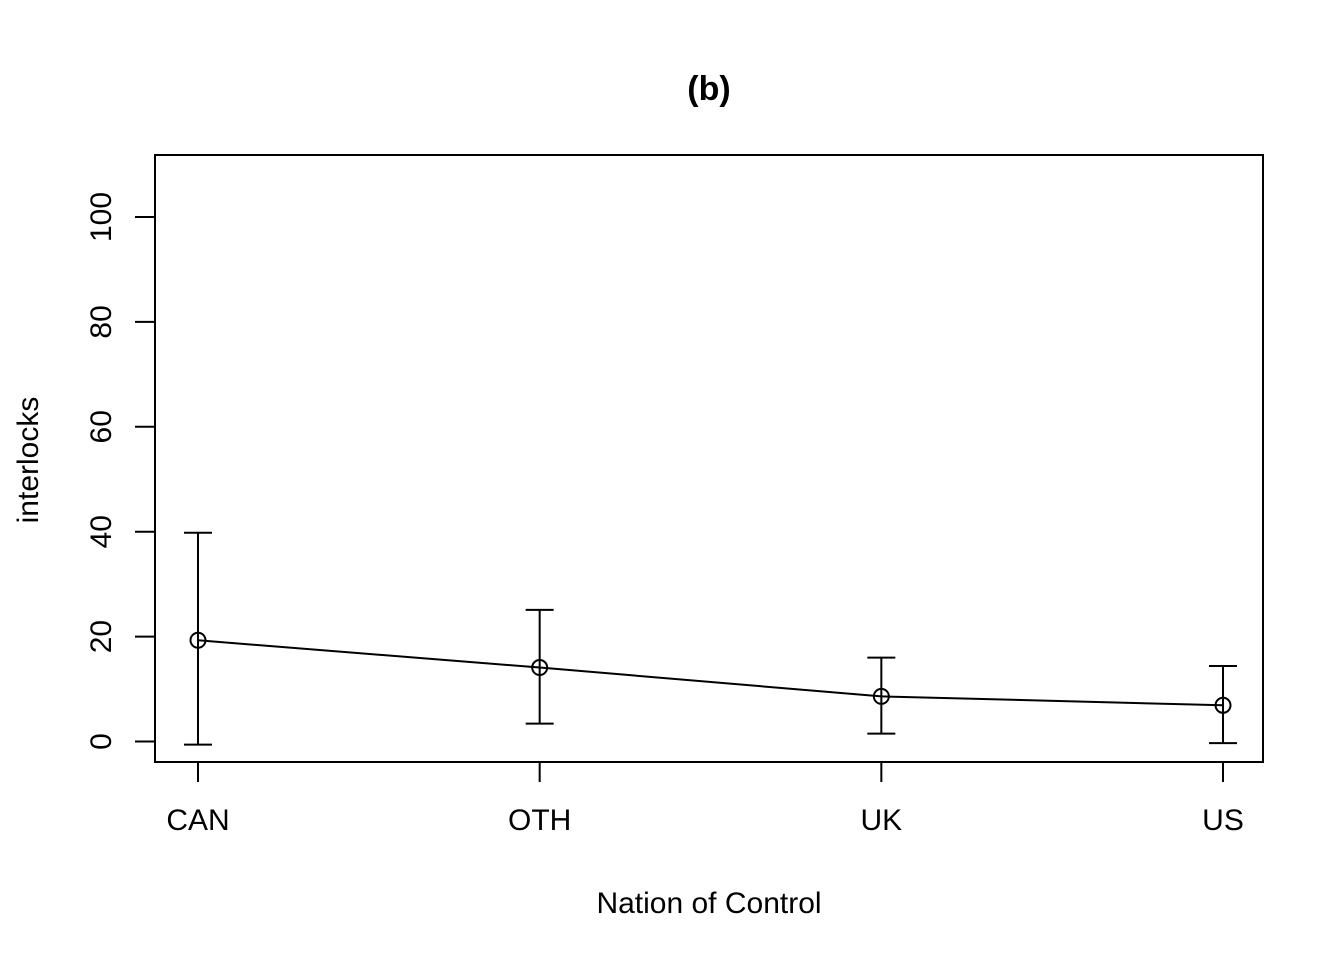 The width and height of the screenshot is (1344, 965). What do you see at coordinates (28, 460) in the screenshot?
I see `y-axis-title: interlocks` at bounding box center [28, 460].